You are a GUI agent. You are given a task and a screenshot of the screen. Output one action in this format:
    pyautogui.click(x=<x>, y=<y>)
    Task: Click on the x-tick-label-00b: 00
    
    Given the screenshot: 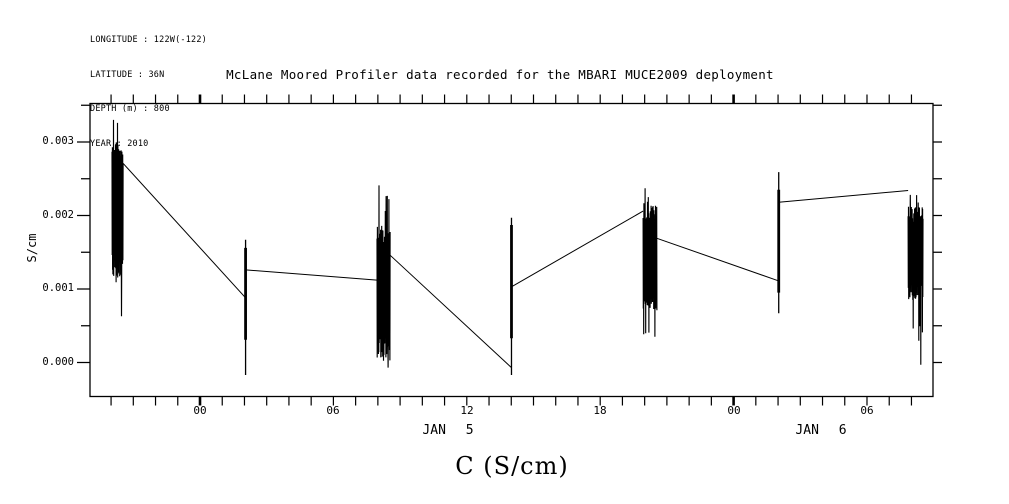 What is the action you would take?
    pyautogui.click(x=734, y=410)
    